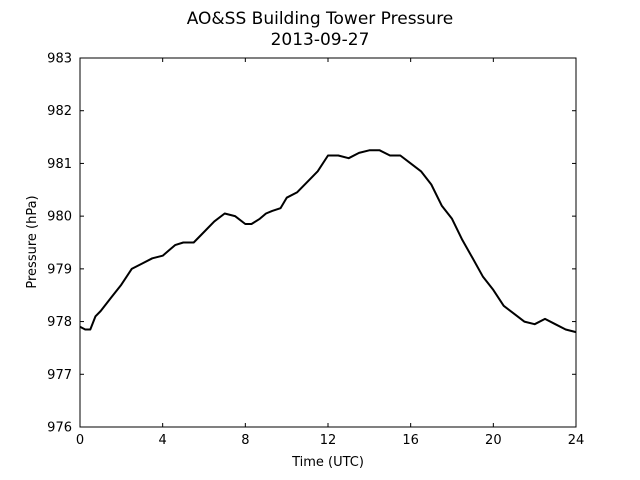 This screenshot has width=640, height=480. Describe the element at coordinates (32, 241) in the screenshot. I see `y-axis-label: Pressure (hPa)` at that location.